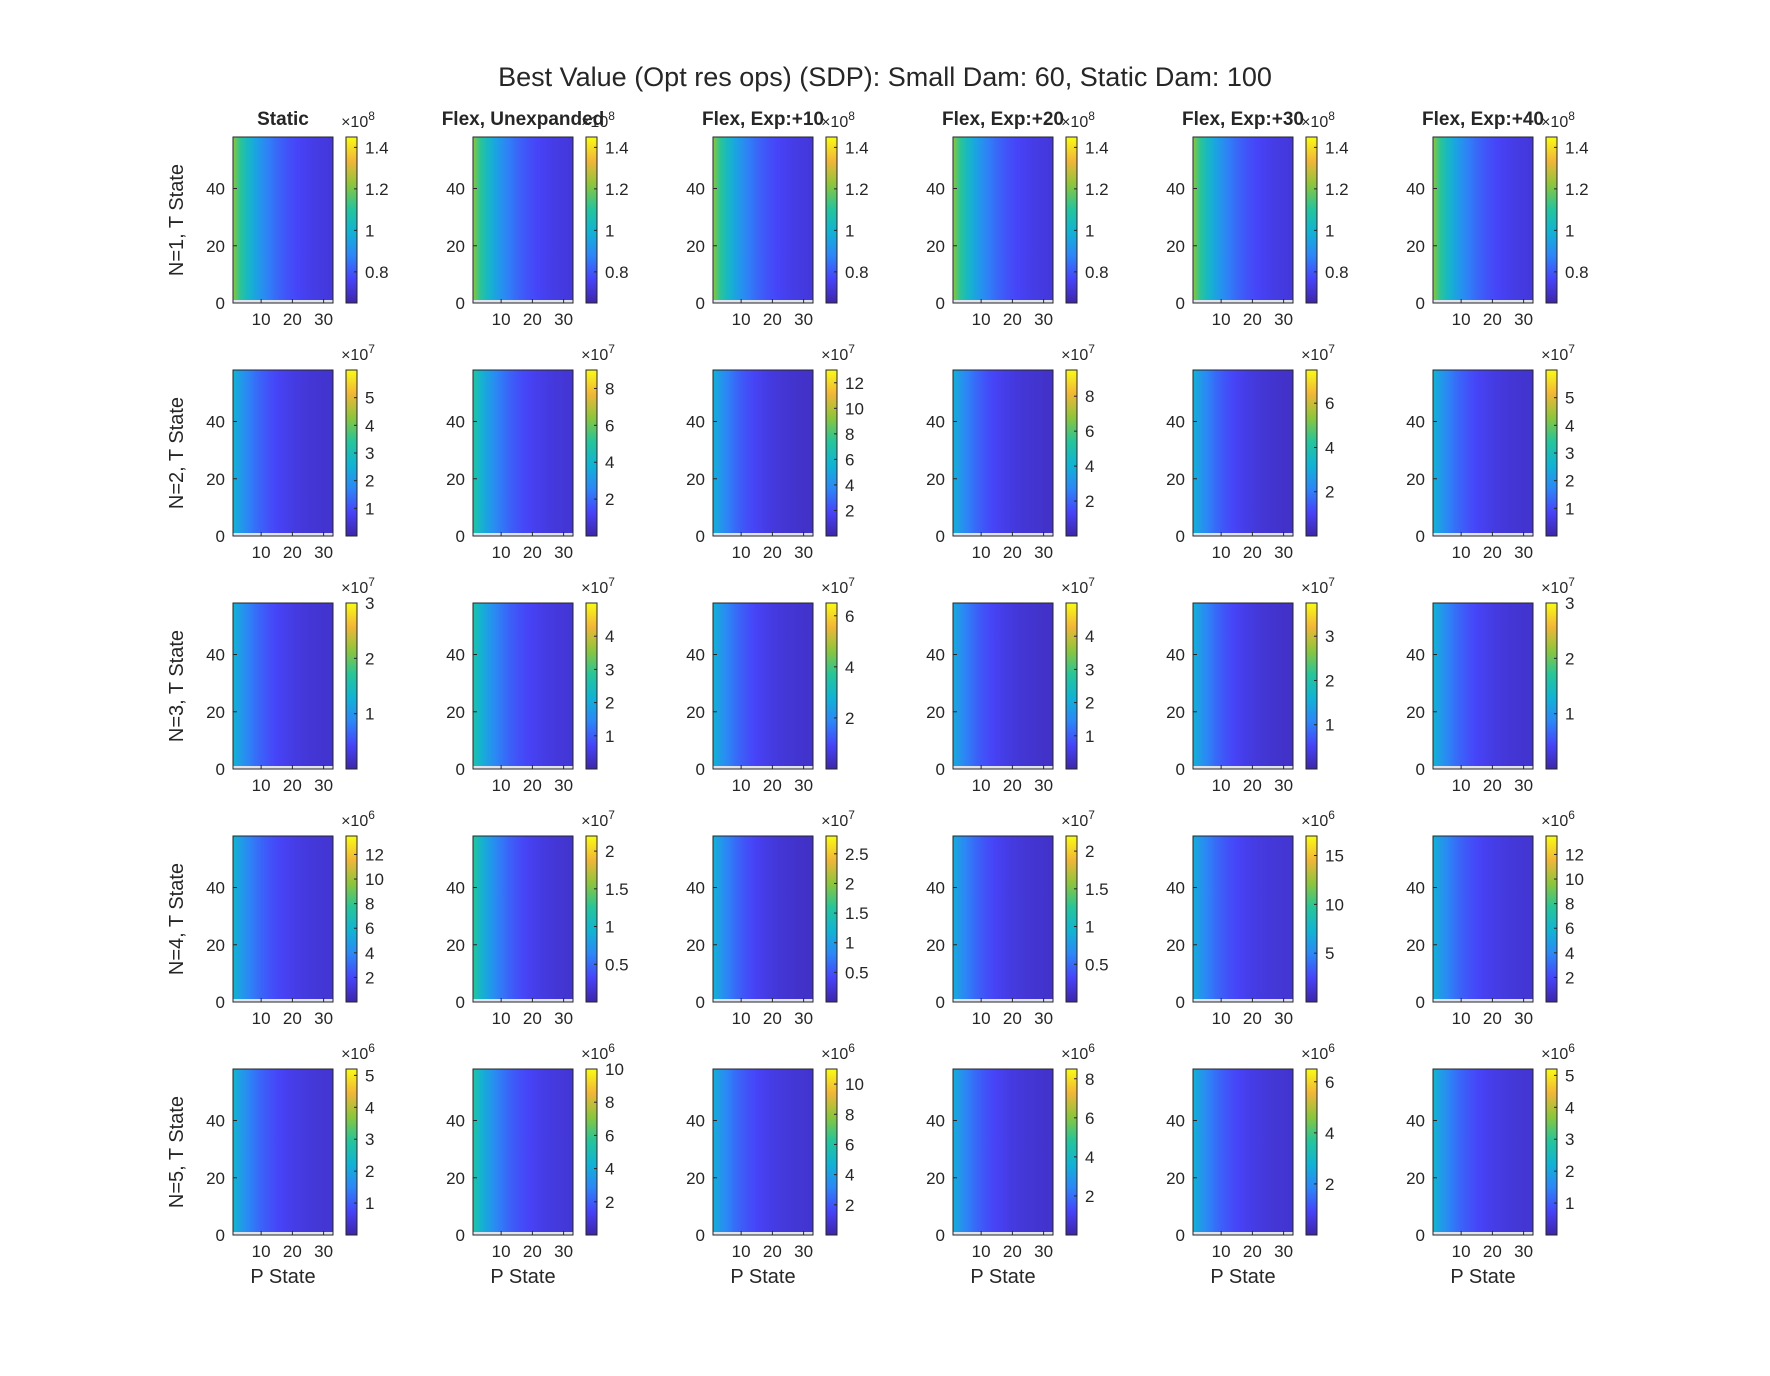 The height and width of the screenshot is (1376, 1770). Describe the element at coordinates (775, 452) in the screenshot. I see `subplot-panel: 10 20 30 0 20 40 2 4 6 8 10 12 ×107` at that location.